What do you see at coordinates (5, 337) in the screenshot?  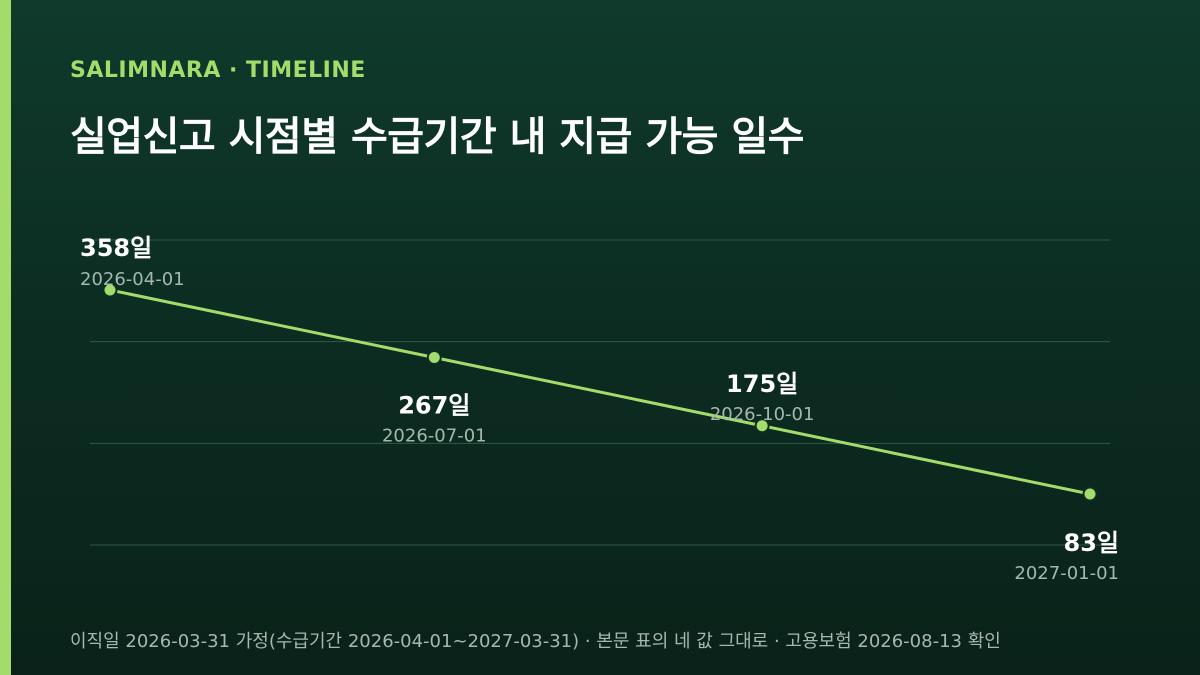 I see `accent-bar` at bounding box center [5, 337].